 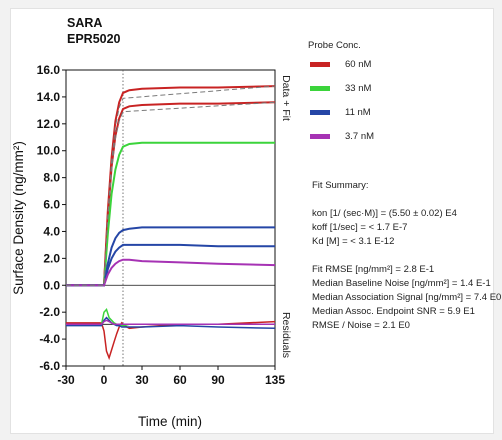 What do you see at coordinates (51, 205) in the screenshot?
I see `y-tick-label: 6.0` at bounding box center [51, 205].